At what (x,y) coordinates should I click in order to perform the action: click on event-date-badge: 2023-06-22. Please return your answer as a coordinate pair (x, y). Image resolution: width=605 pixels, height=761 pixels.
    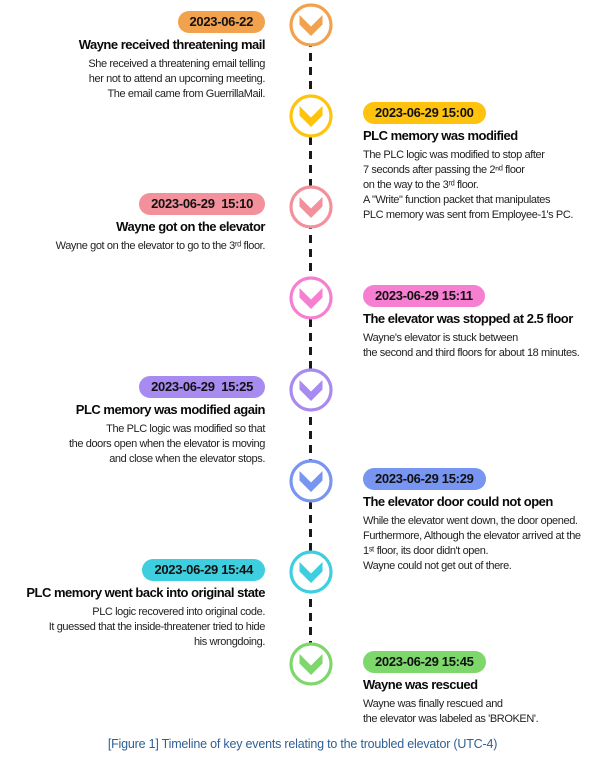
    Looking at the image, I should click on (221, 22).